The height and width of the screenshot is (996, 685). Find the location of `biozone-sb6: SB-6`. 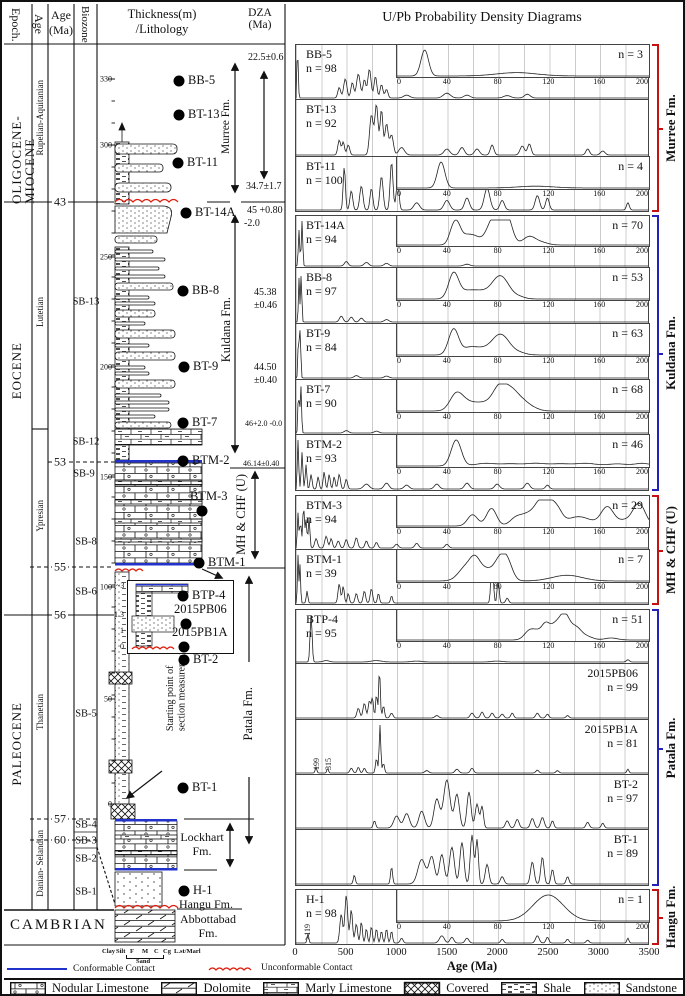

biozone-sb6: SB-6 is located at coordinates (86, 592).